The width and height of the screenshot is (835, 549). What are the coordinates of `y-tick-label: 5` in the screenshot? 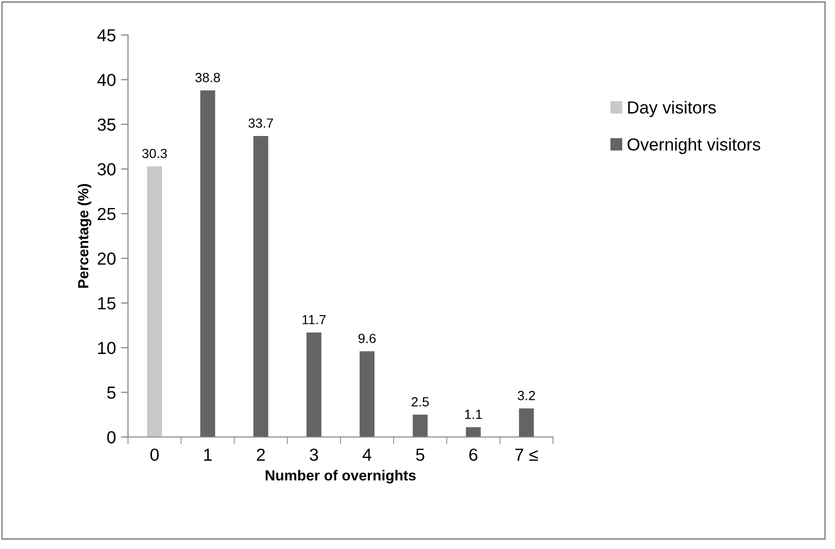 It's located at (111, 392).